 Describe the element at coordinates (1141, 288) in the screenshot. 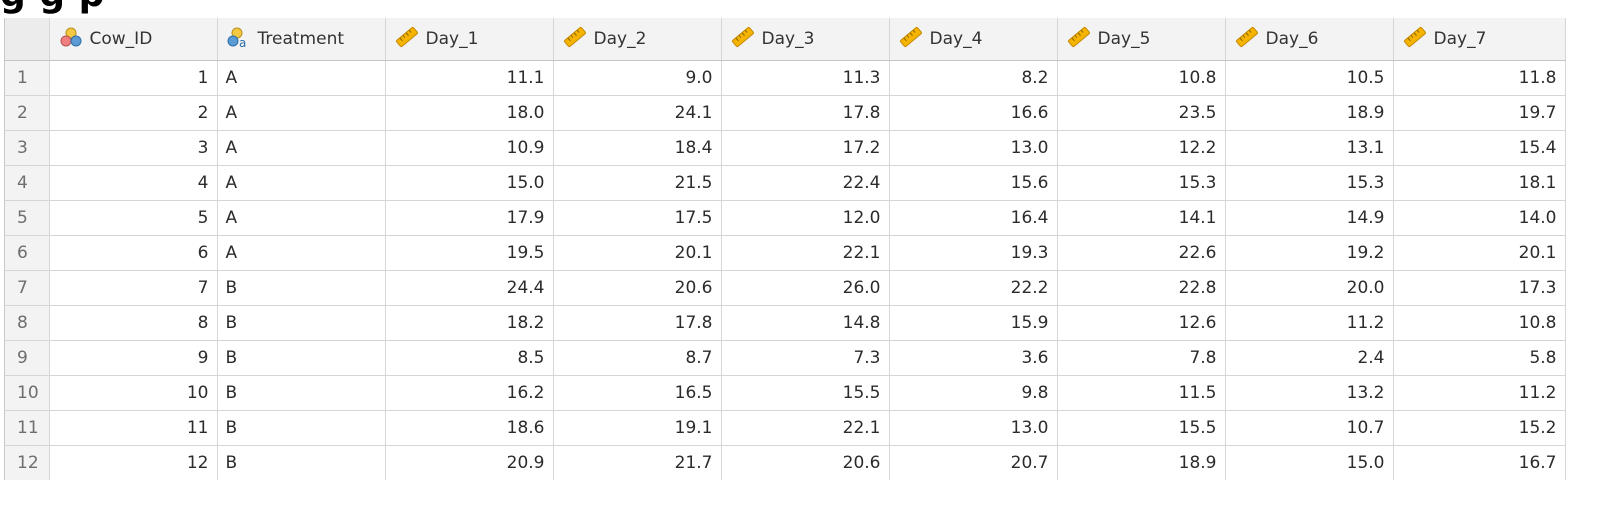

I see `cell-day-5: 22.8` at that location.